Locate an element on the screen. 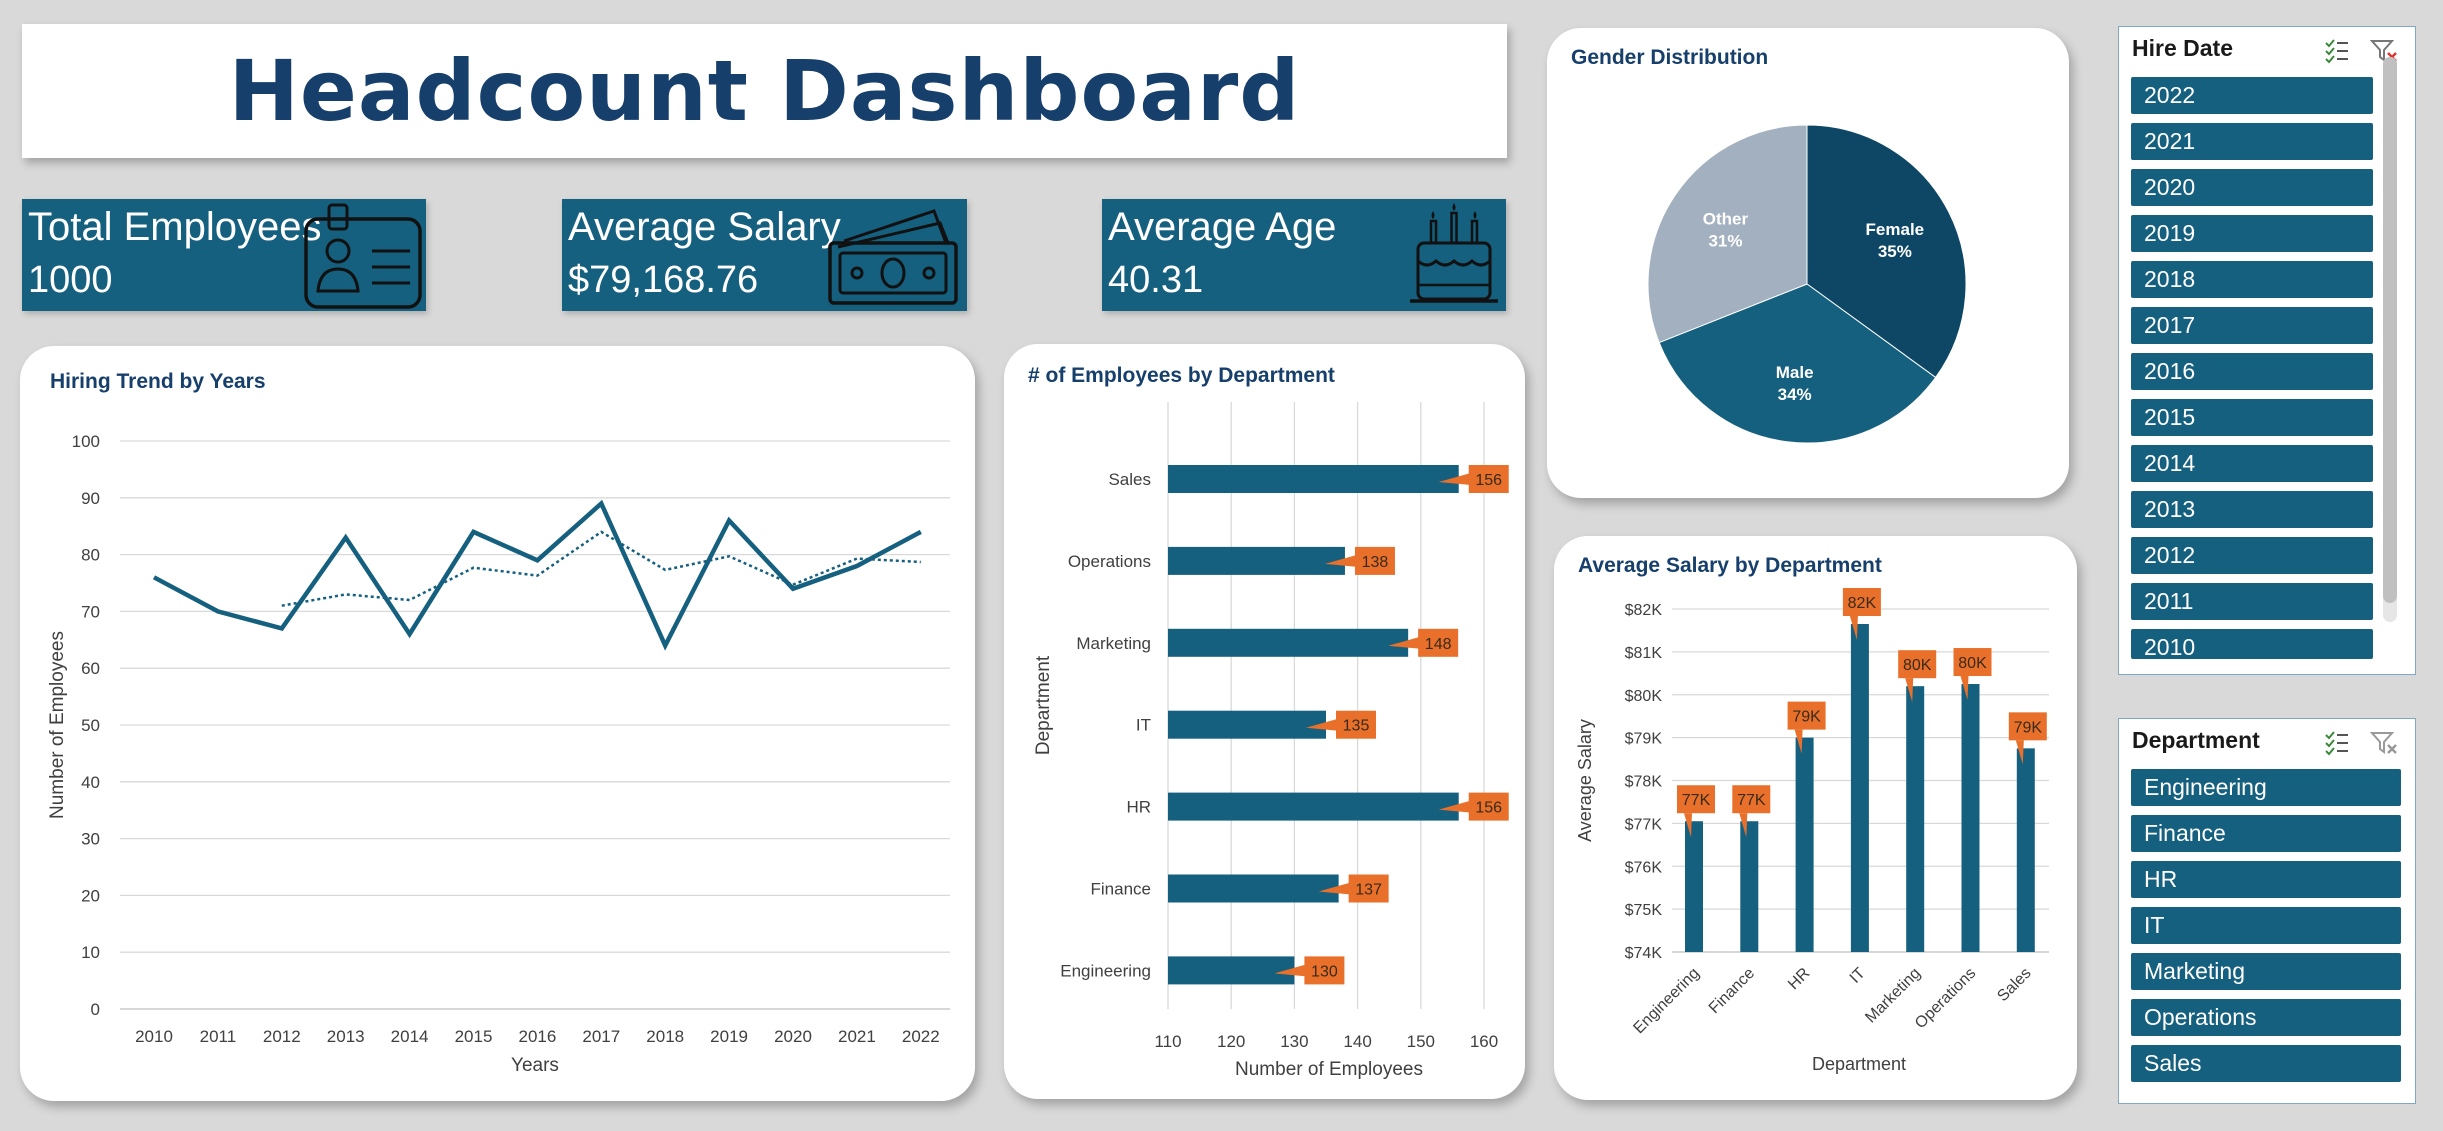  slicer-header: Department is located at coordinates (2196, 740).